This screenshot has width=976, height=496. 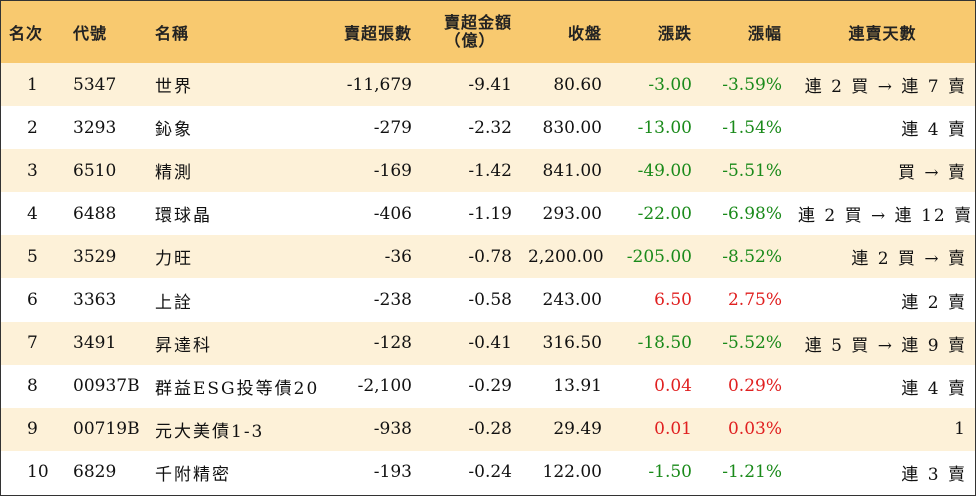 I want to click on cell-change-pct: 2.75%, so click(x=754, y=300).